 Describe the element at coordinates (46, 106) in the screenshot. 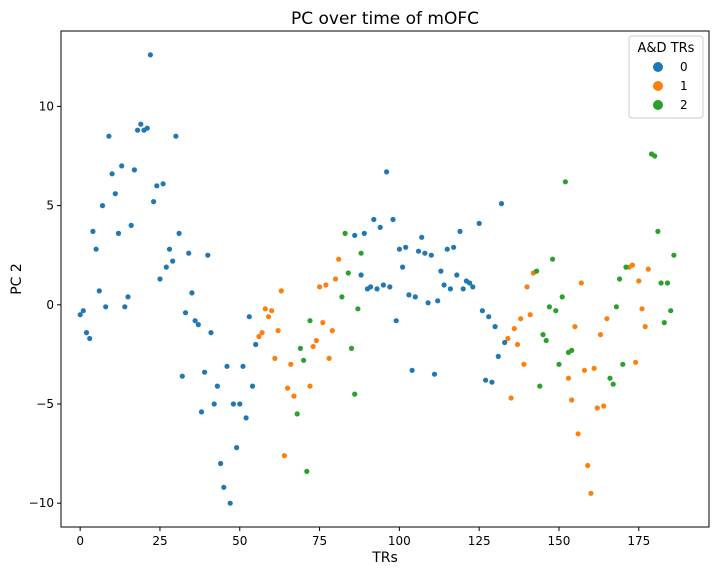

I see `y-tick-label: 10` at that location.